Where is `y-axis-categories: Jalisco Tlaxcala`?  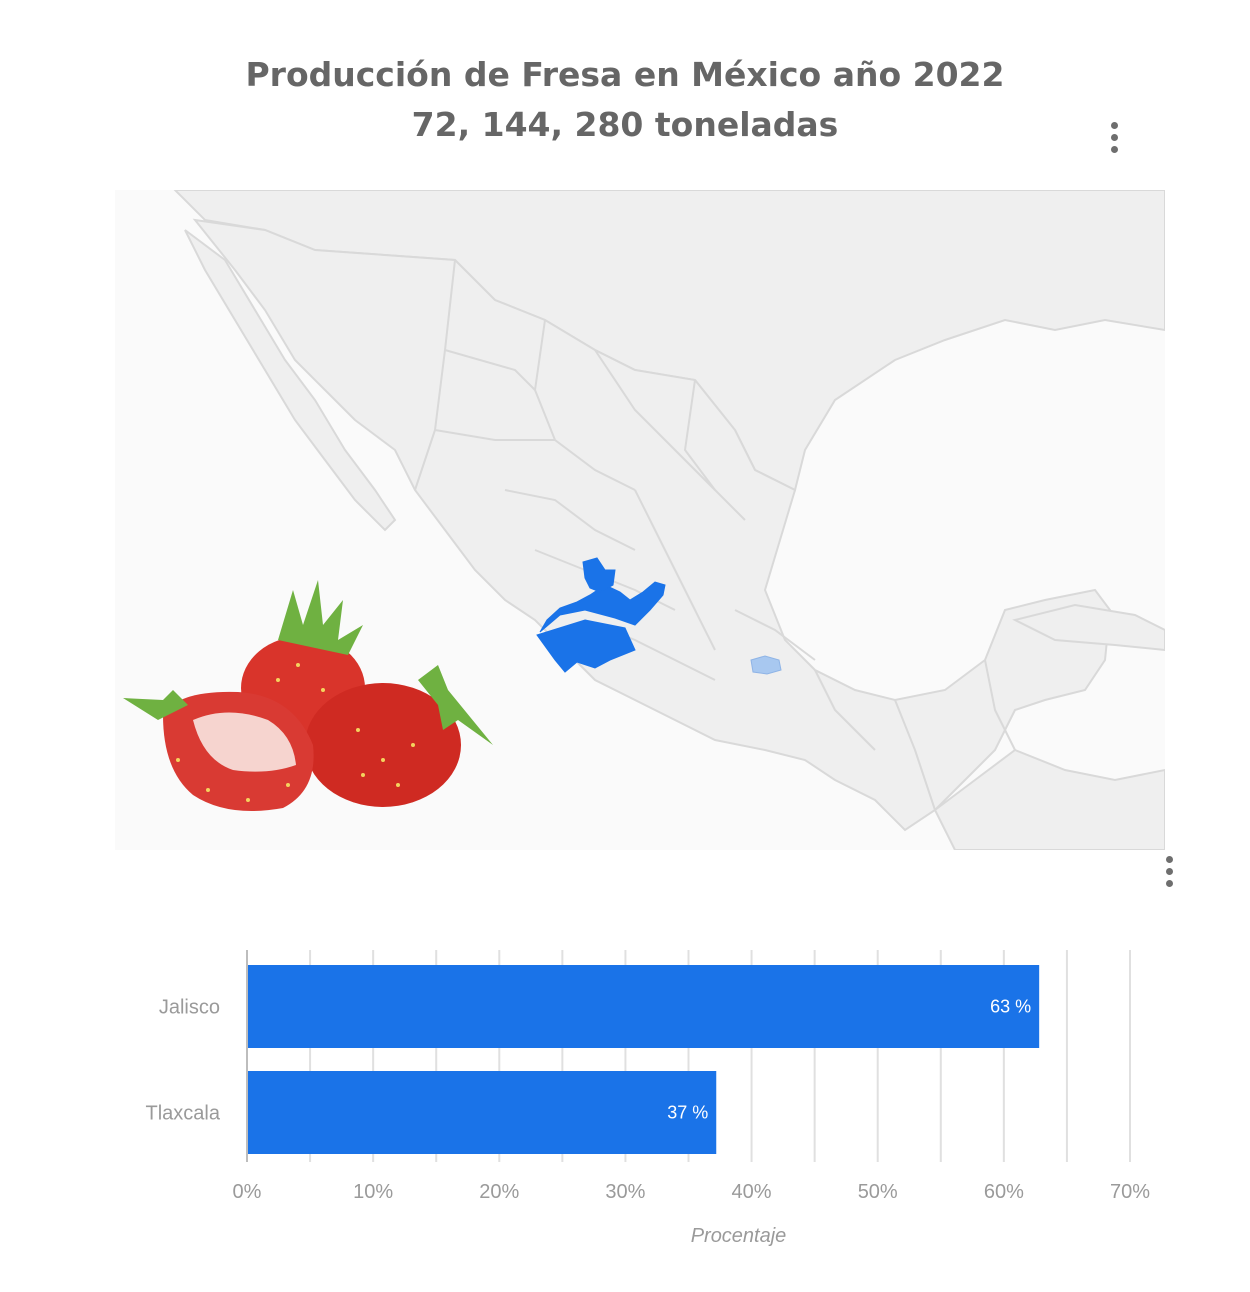 y-axis-categories: Jalisco Tlaxcala is located at coordinates (183, 1061).